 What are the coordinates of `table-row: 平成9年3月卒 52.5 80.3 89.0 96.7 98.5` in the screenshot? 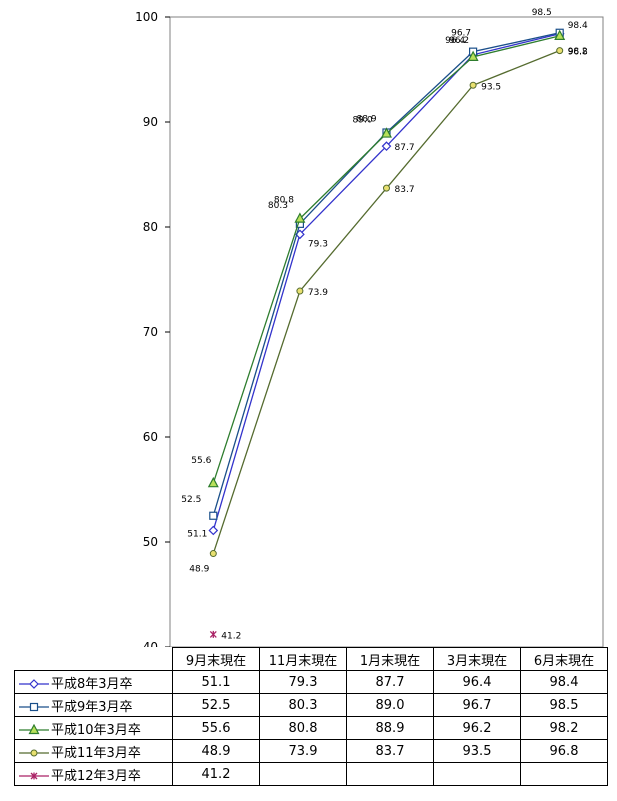 It's located at (311, 705).